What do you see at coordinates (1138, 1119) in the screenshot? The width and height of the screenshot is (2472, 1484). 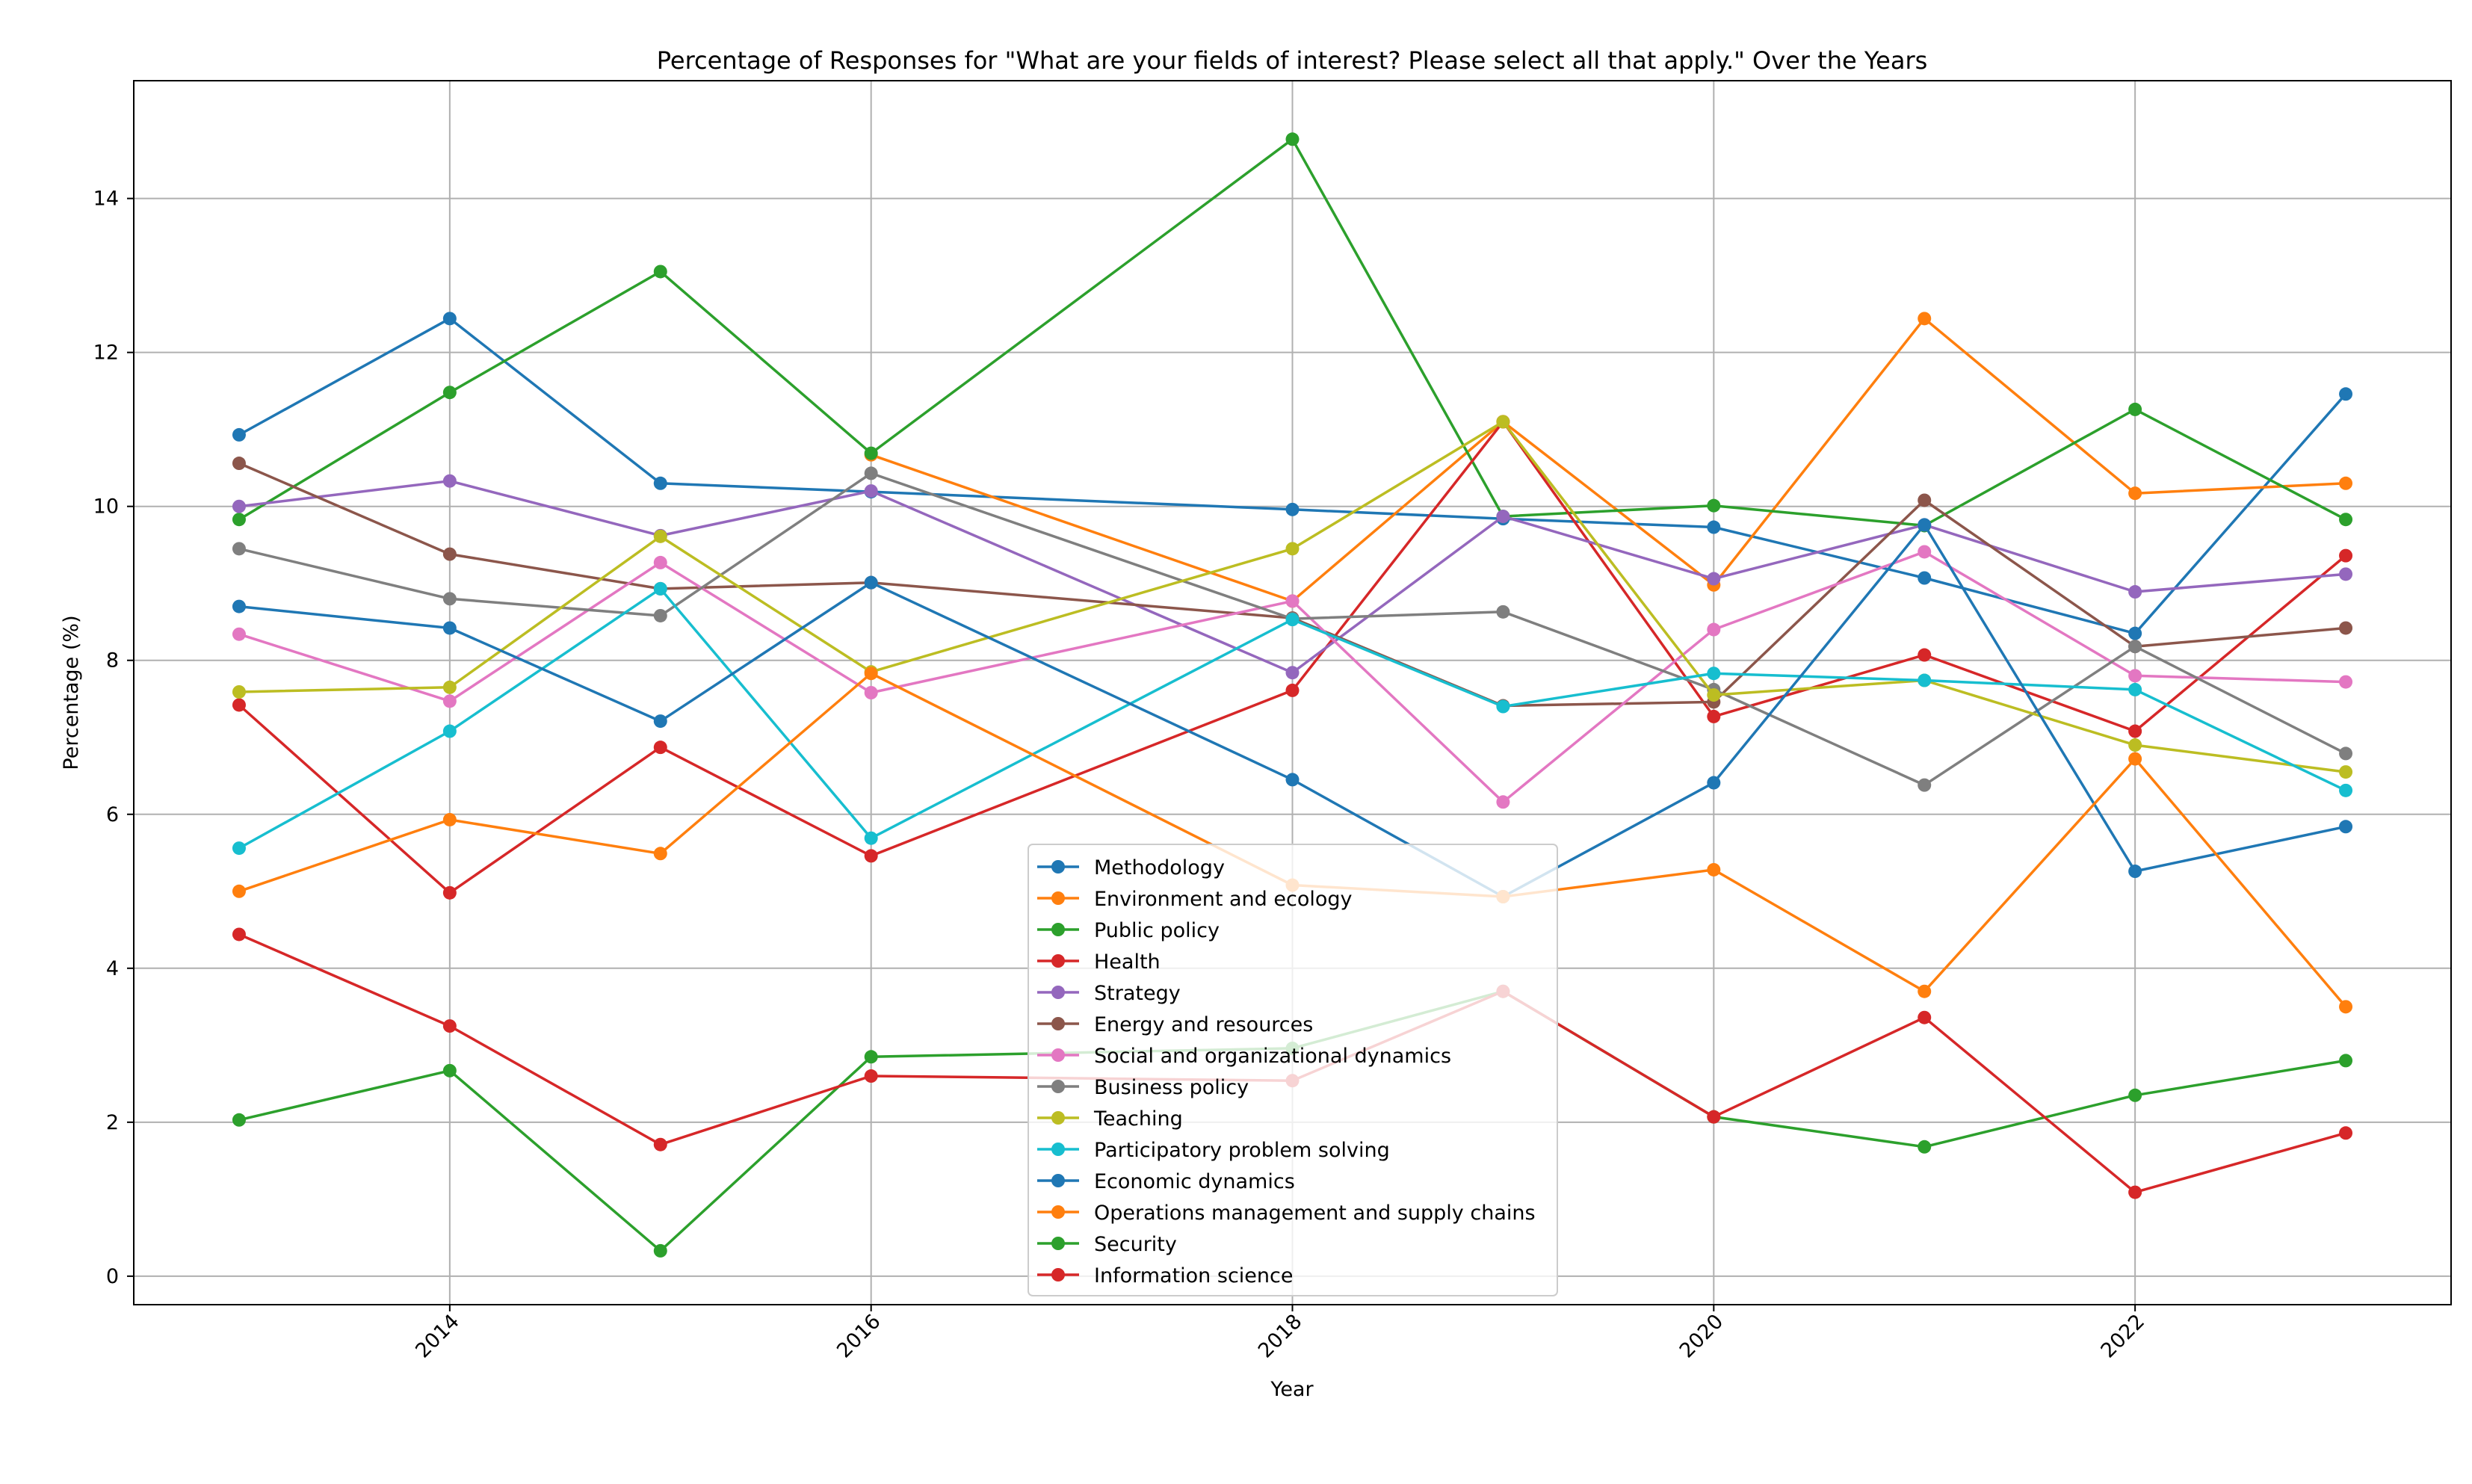 I see `legend-label: Teaching` at bounding box center [1138, 1119].